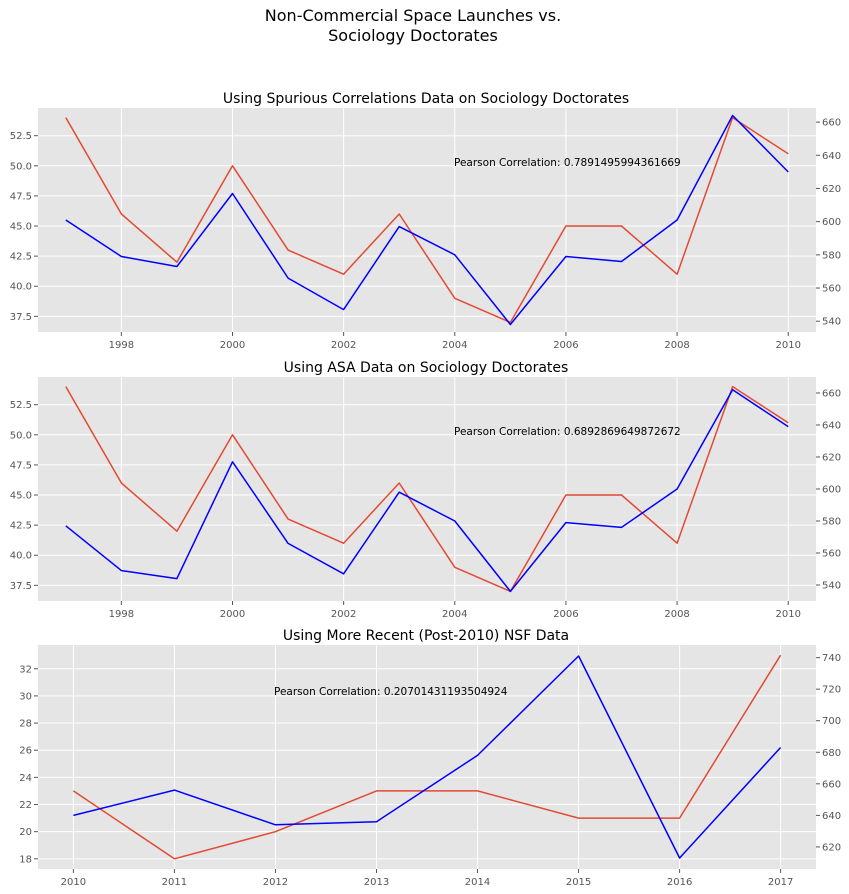 This screenshot has width=849, height=894. Describe the element at coordinates (391, 692) in the screenshot. I see `pearson-annotation: Pearson Correlation: 0.20701431193504924` at that location.